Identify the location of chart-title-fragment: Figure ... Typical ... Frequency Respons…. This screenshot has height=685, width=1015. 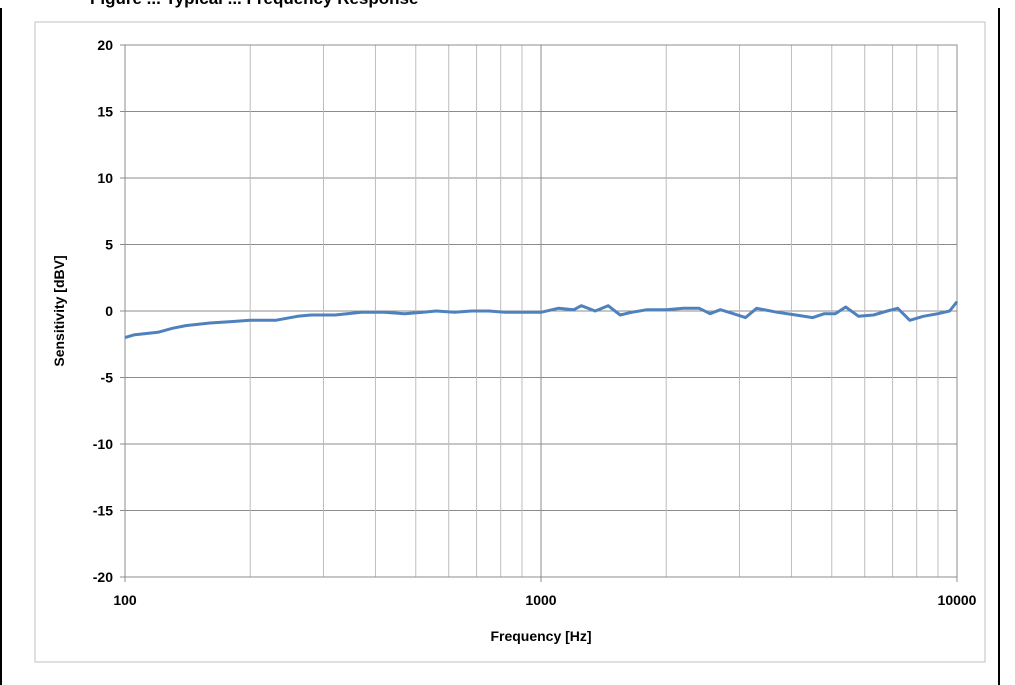
(507, 4).